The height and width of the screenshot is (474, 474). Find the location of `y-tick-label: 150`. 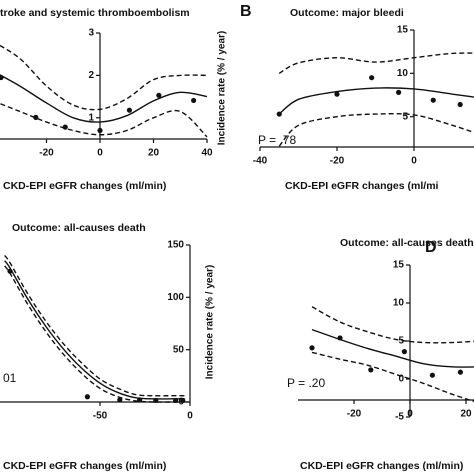

y-tick-label: 150 is located at coordinates (175, 245).